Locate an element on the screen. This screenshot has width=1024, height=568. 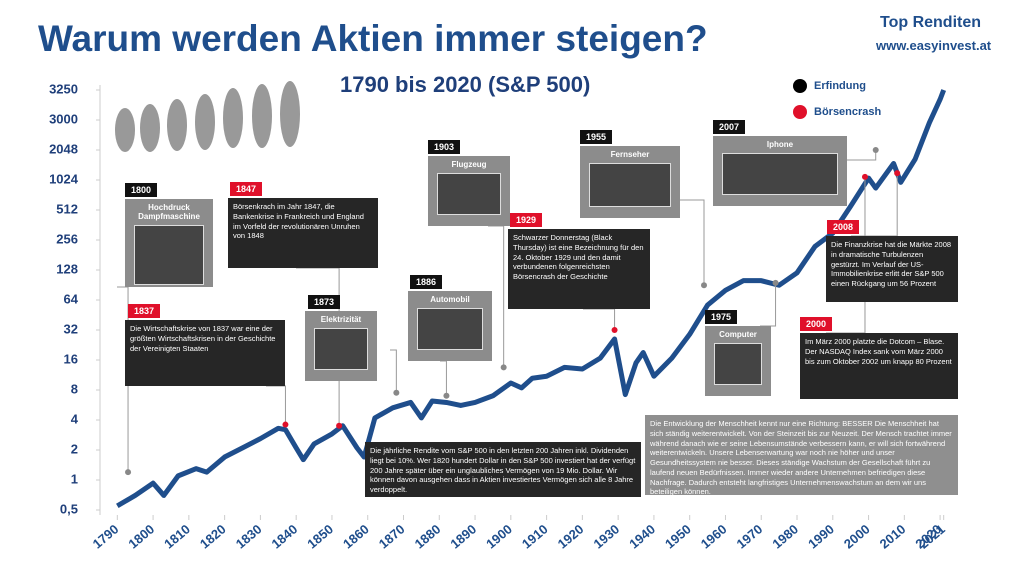
event-box: Iphone is located at coordinates (780, 171).